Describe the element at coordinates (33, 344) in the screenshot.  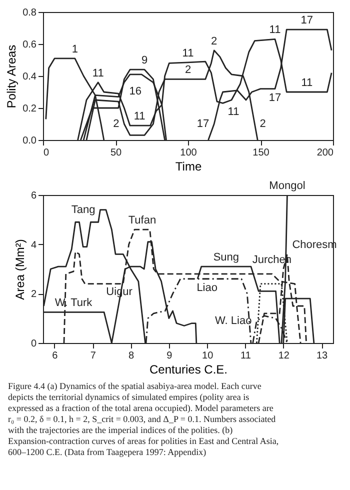
I see `y-tick-label: 0` at that location.